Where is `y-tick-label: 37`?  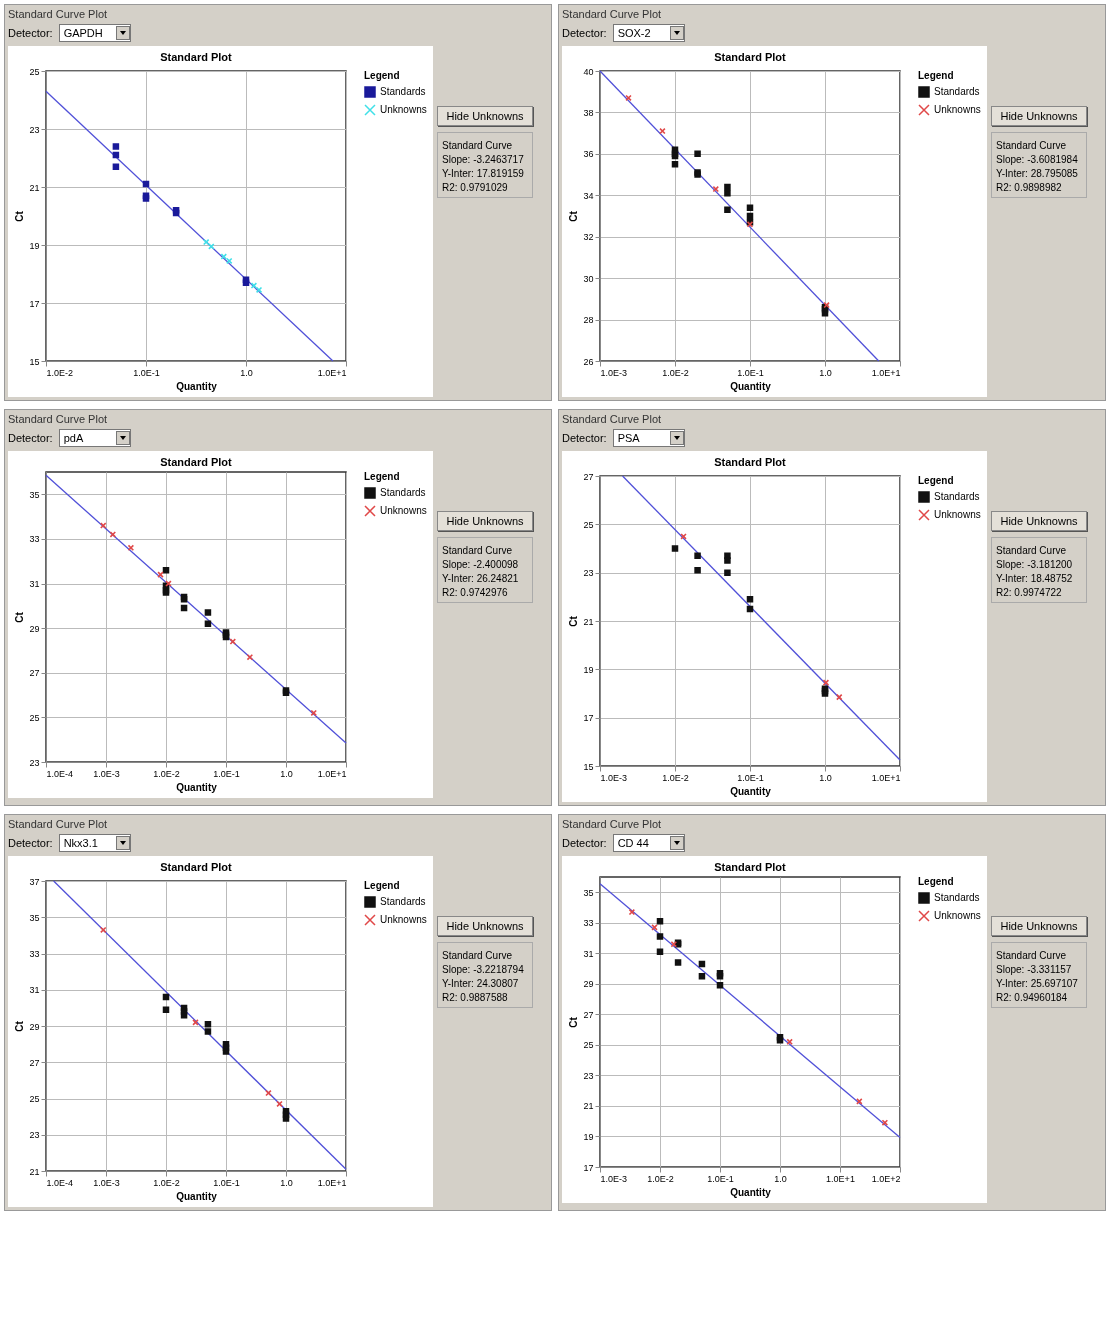
y-tick-label: 37 is located at coordinates (34, 881).